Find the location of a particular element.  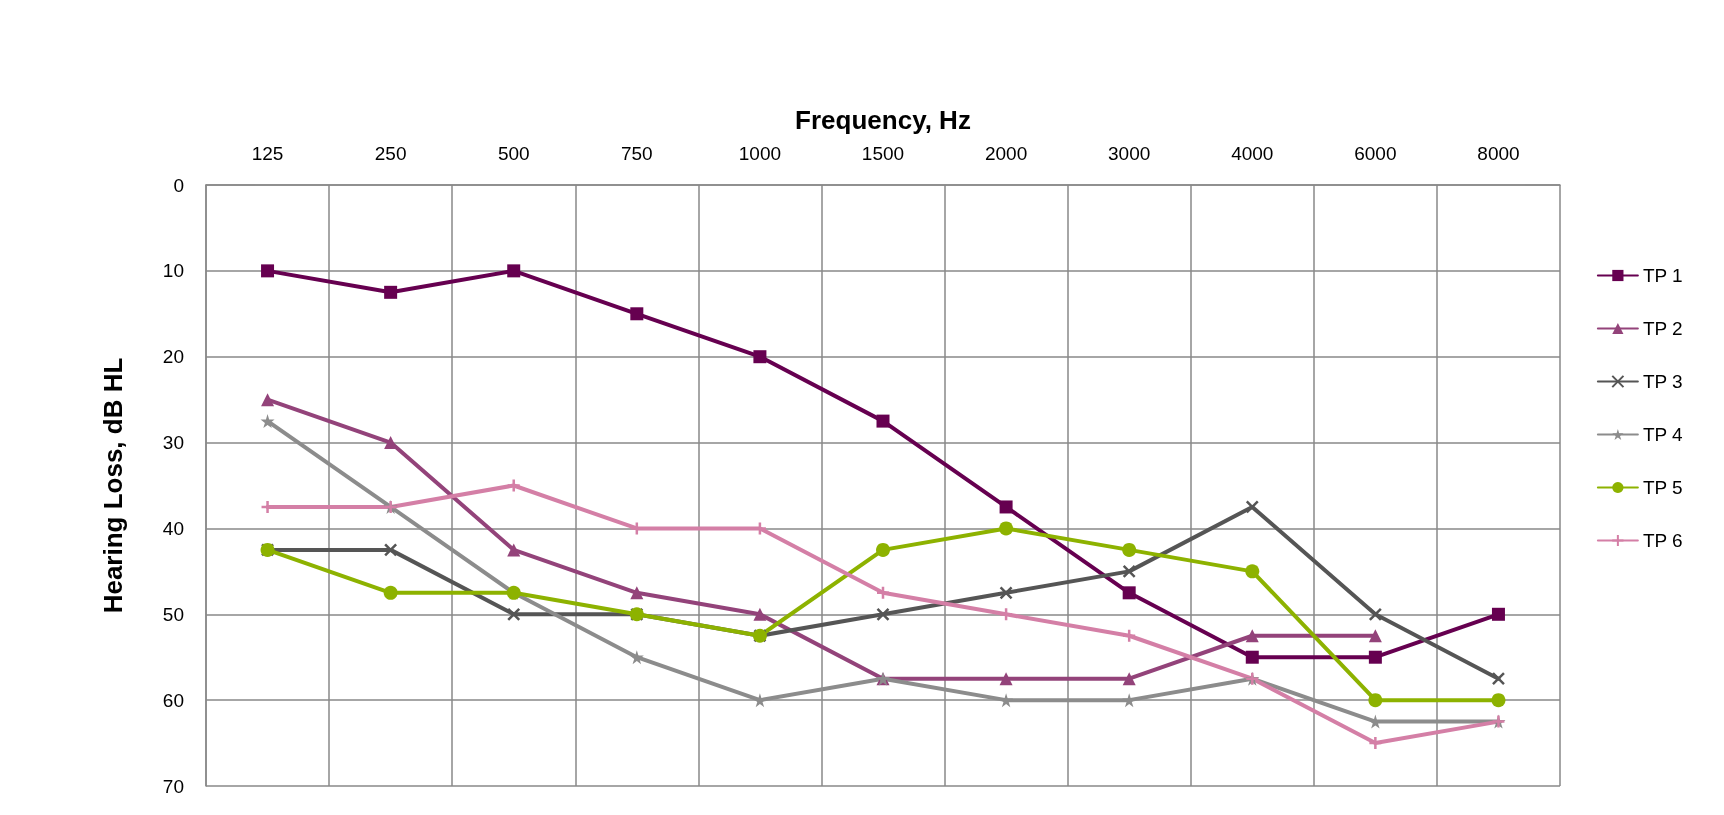

x-axis-title: Frequency, Hz is located at coordinates (883, 120).